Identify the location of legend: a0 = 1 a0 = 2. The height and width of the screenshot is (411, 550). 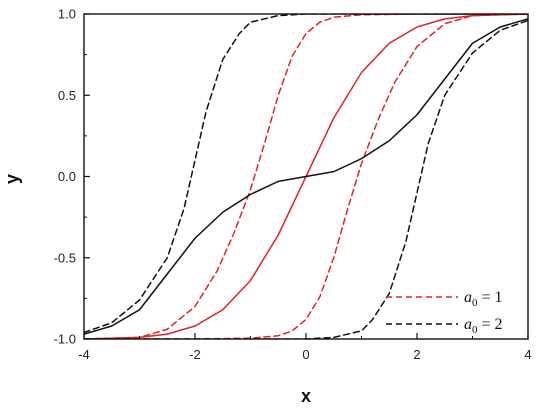
(444, 312).